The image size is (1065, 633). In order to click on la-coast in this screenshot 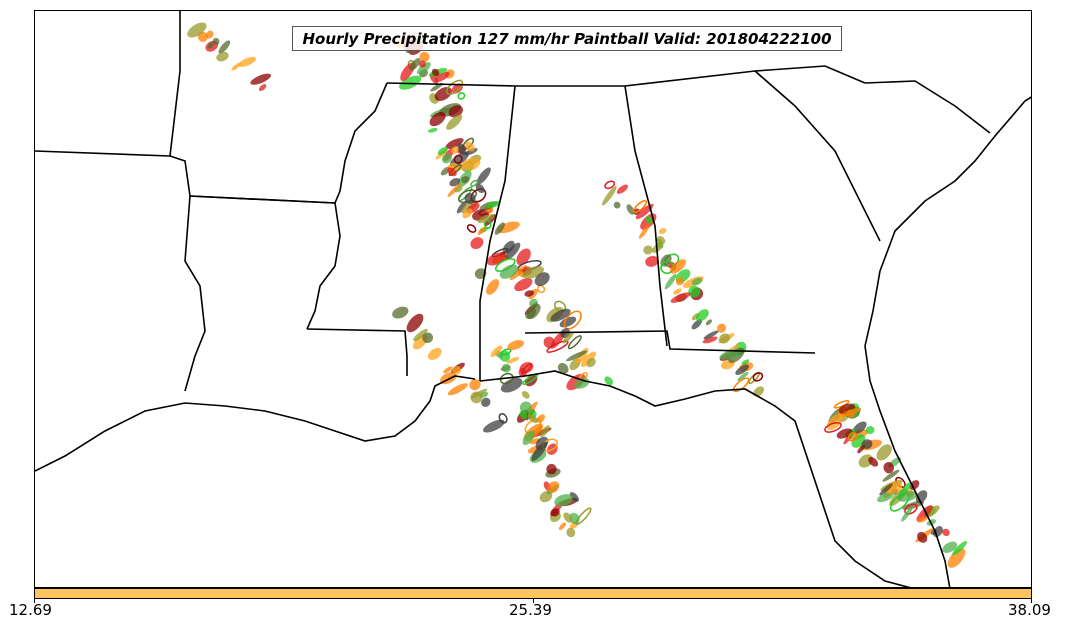, I will do `click(255, 423)`.